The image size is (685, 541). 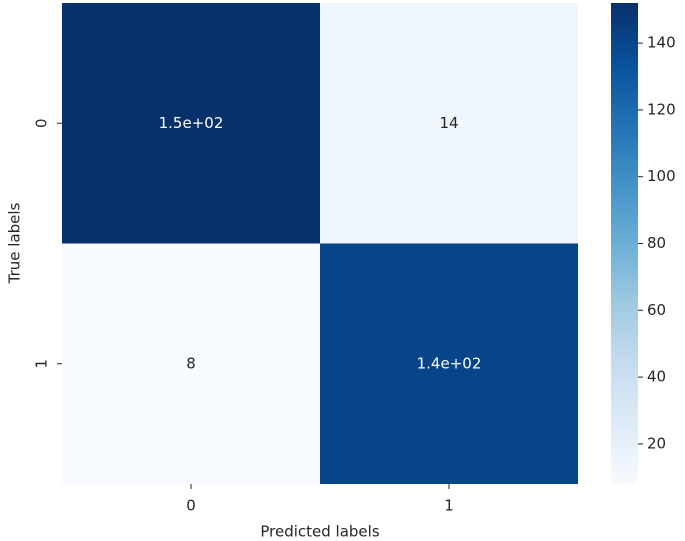 I want to click on colorbar, so click(x=624, y=243).